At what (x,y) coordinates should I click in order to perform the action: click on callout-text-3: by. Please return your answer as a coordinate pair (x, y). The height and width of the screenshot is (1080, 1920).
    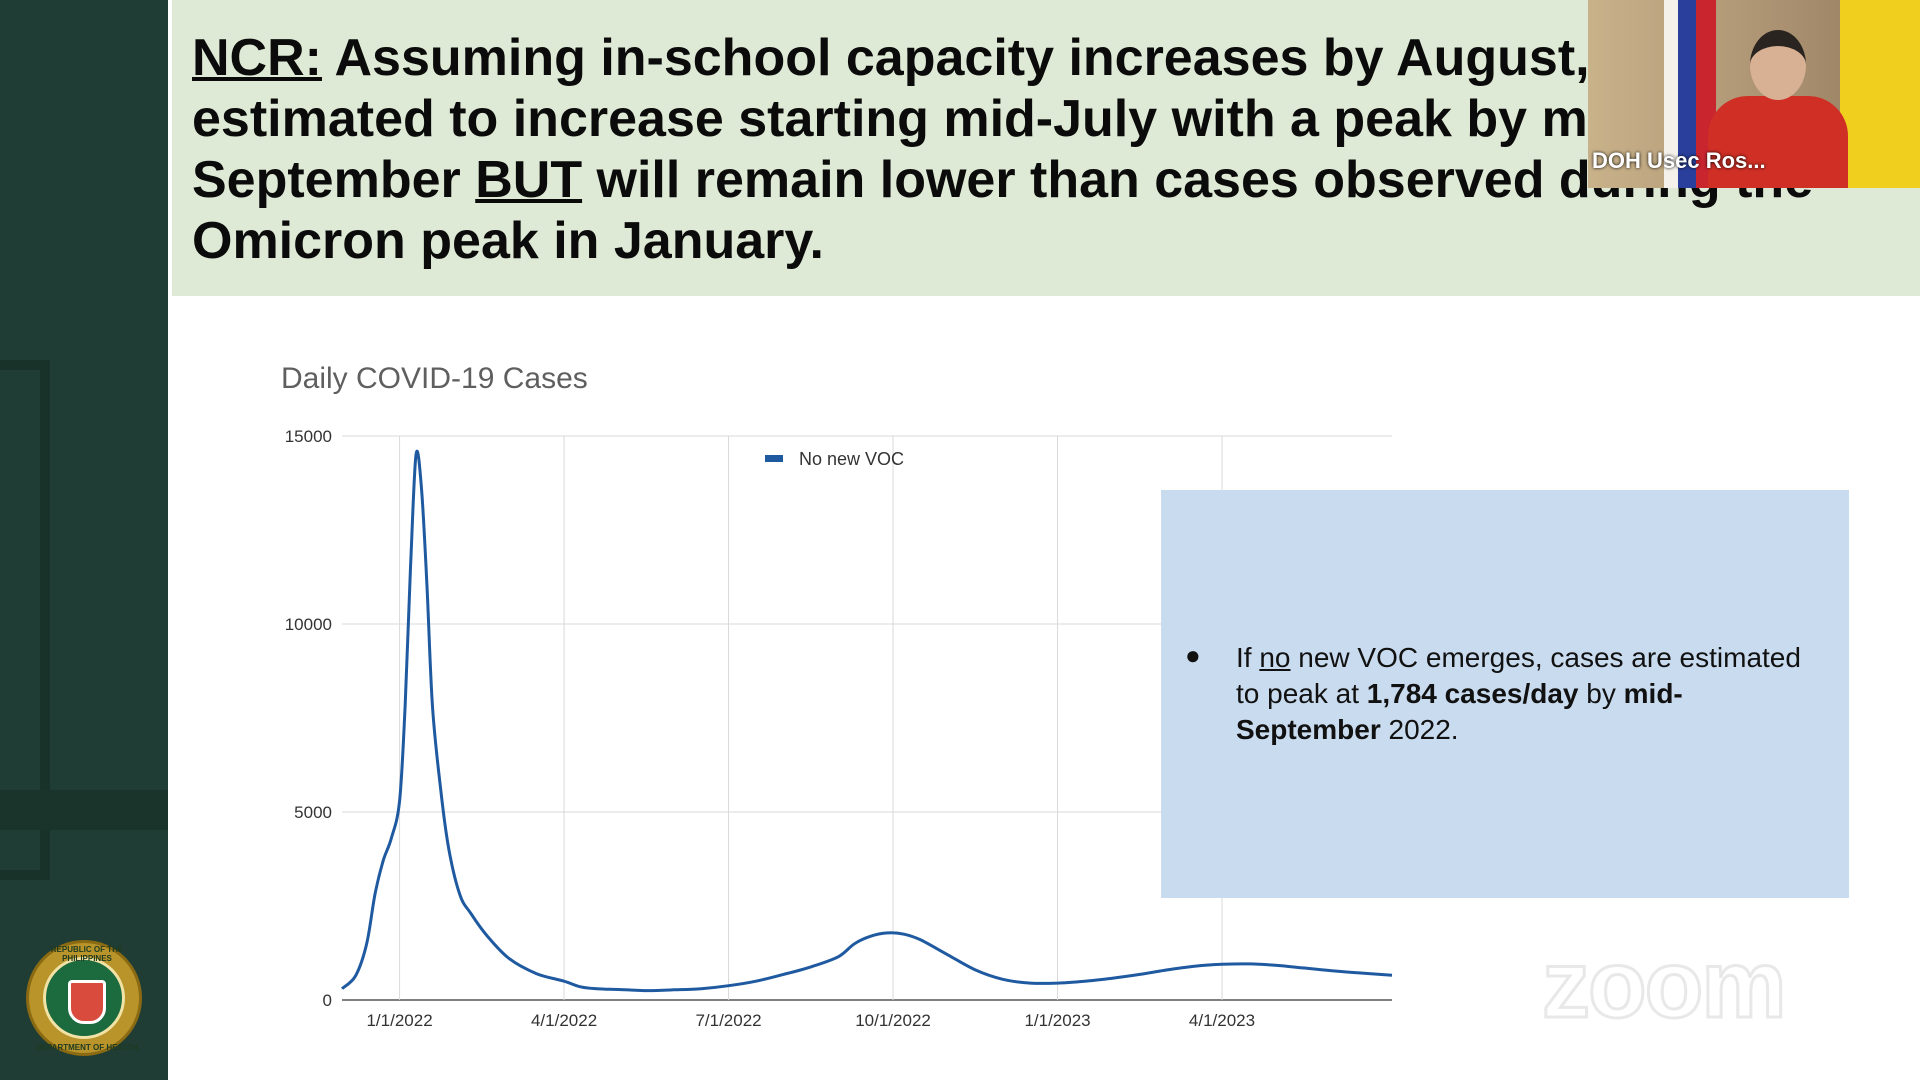
    Looking at the image, I should click on (1601, 693).